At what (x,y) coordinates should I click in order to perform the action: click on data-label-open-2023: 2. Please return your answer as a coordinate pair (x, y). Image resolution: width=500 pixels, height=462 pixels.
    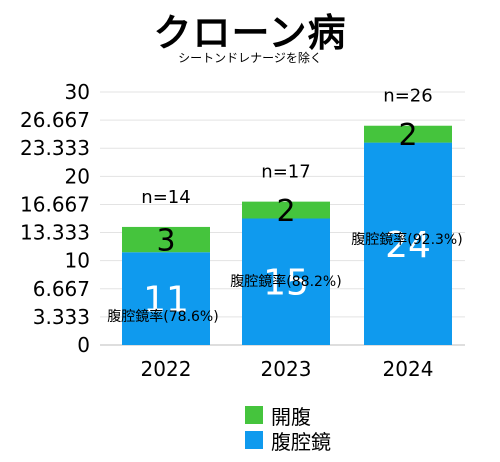
    Looking at the image, I should click on (285, 211).